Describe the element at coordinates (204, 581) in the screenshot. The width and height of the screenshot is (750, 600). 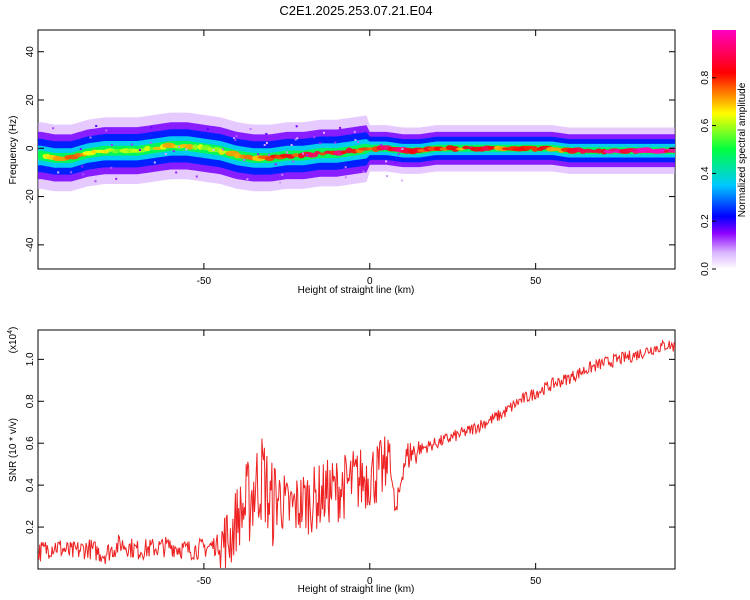
I see `snr-x-tick-label: -50` at that location.